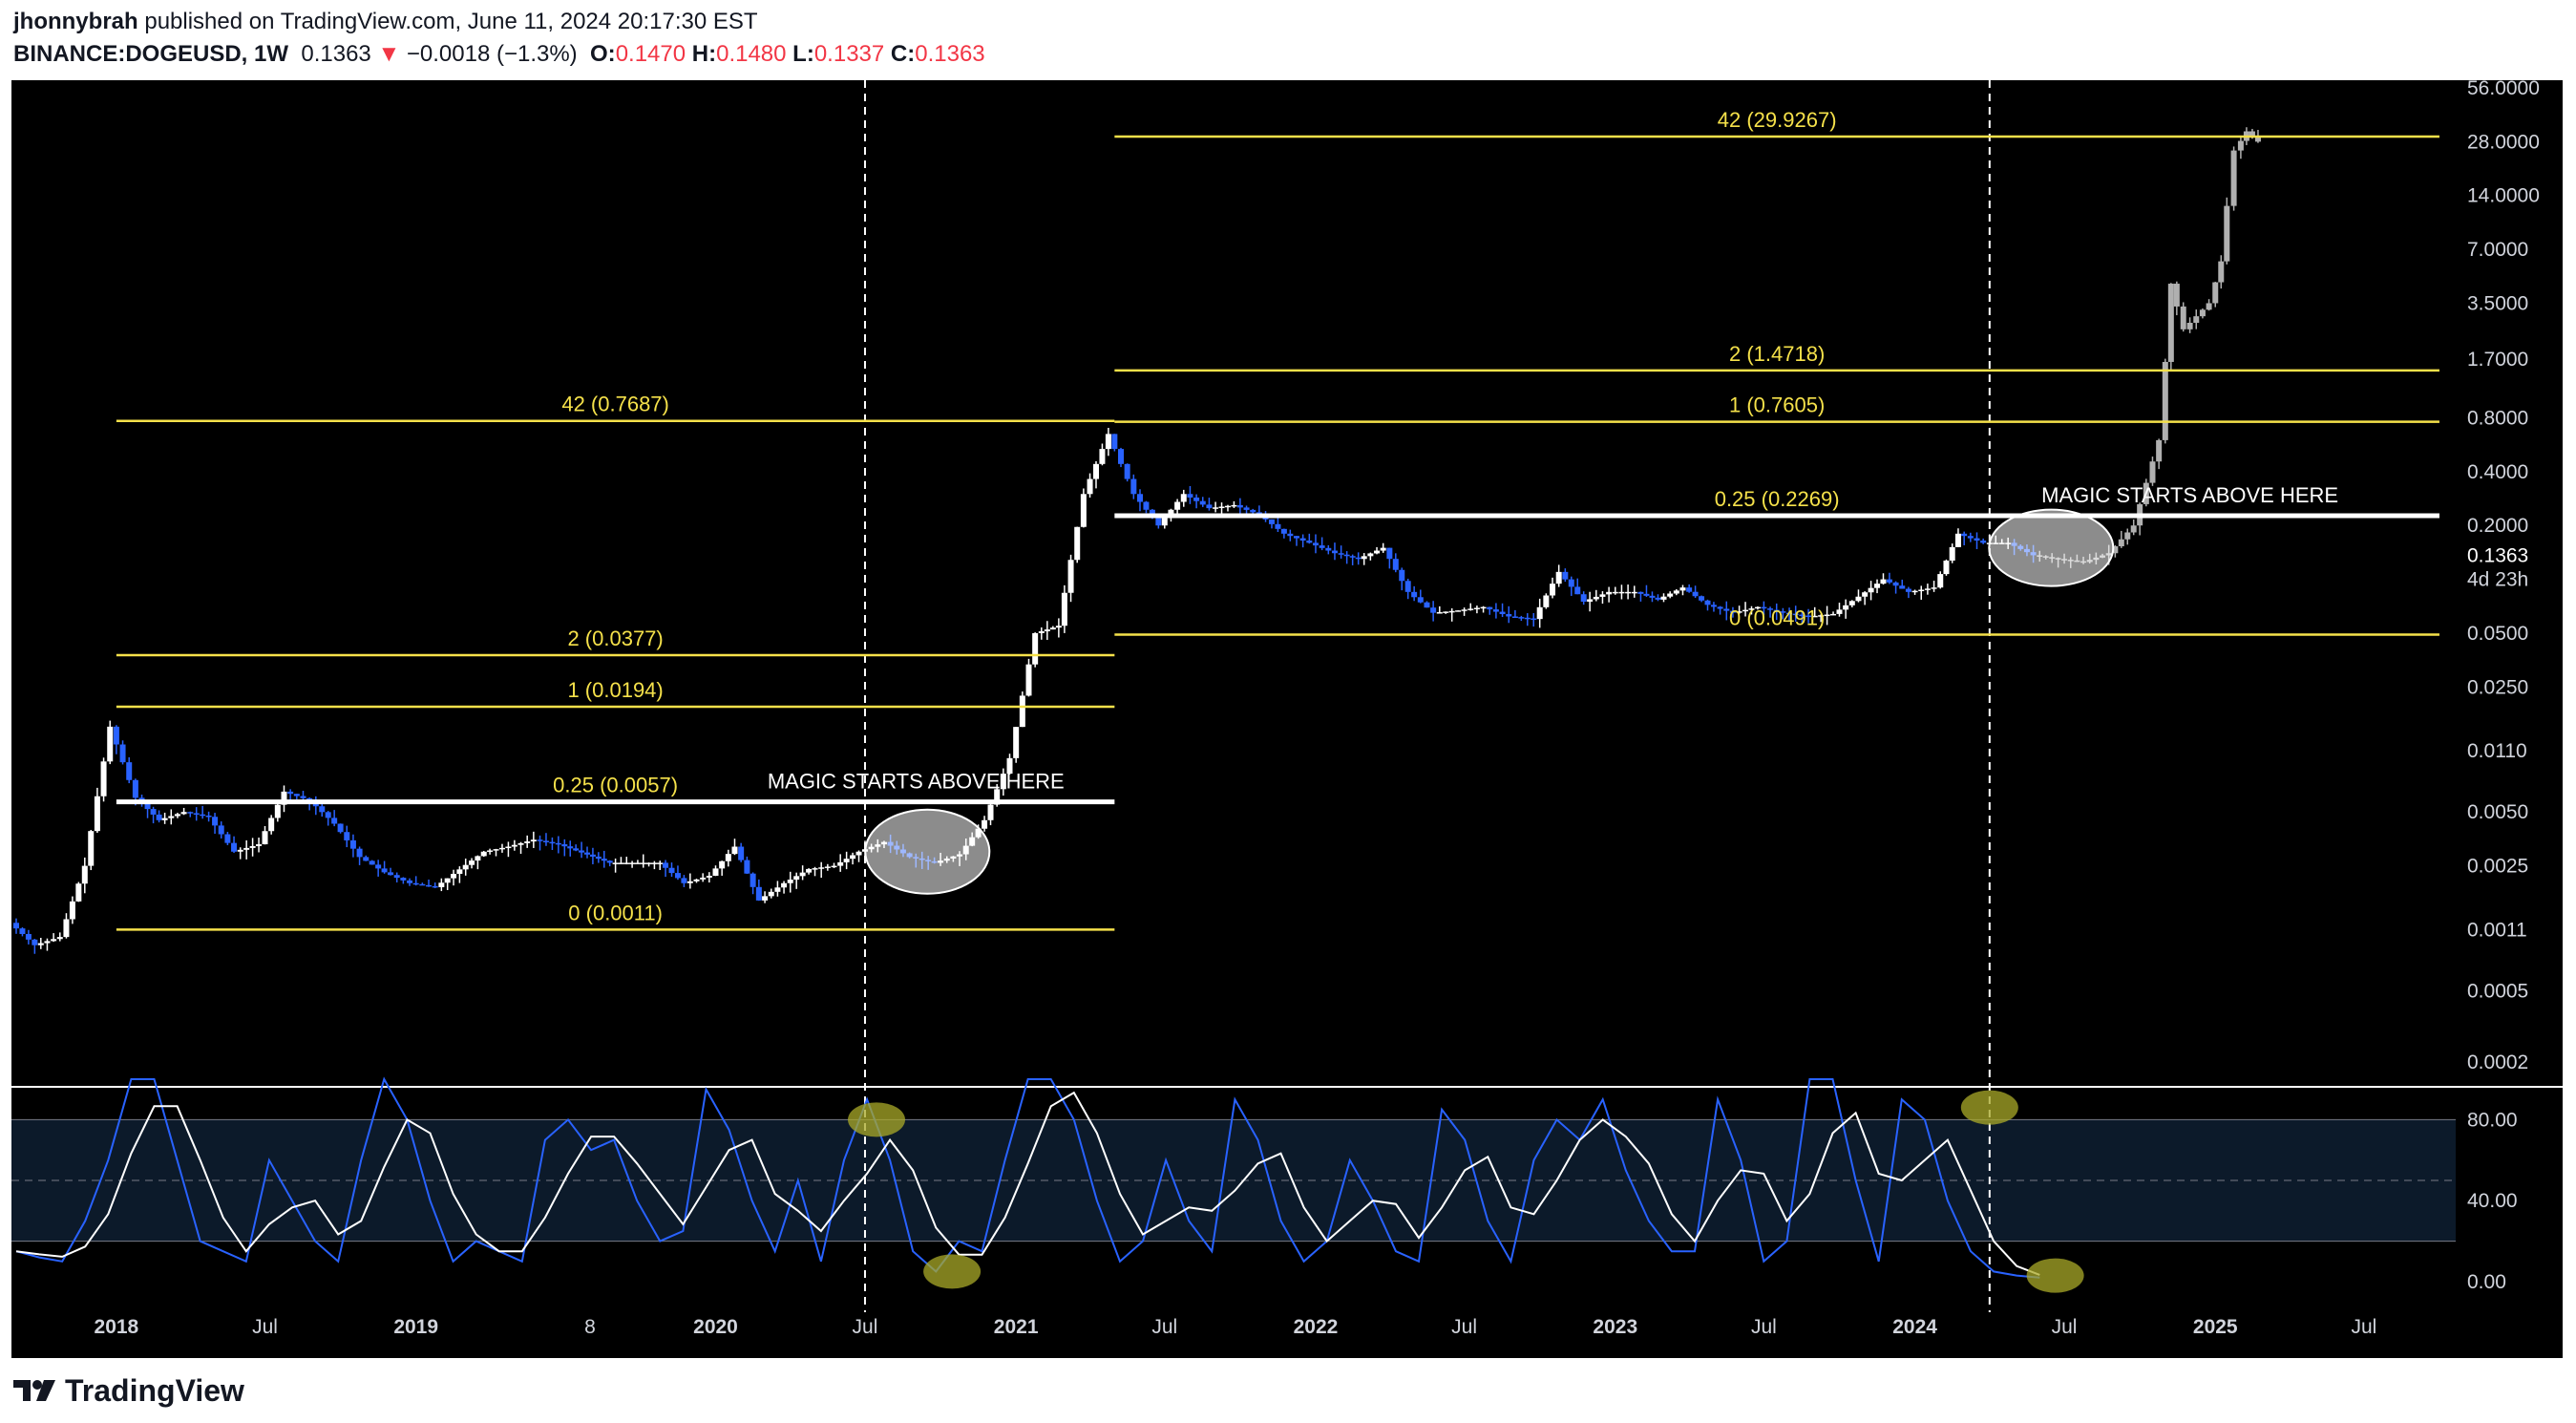  What do you see at coordinates (75, 21) in the screenshot?
I see `author-name: jhonnybrah` at bounding box center [75, 21].